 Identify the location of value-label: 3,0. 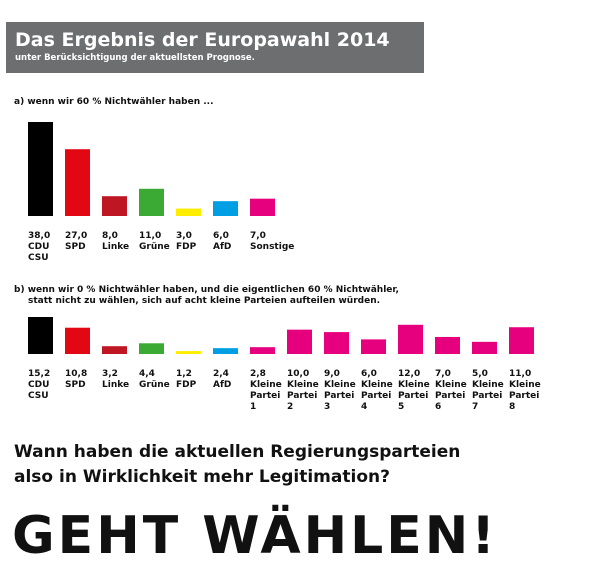
(184, 236).